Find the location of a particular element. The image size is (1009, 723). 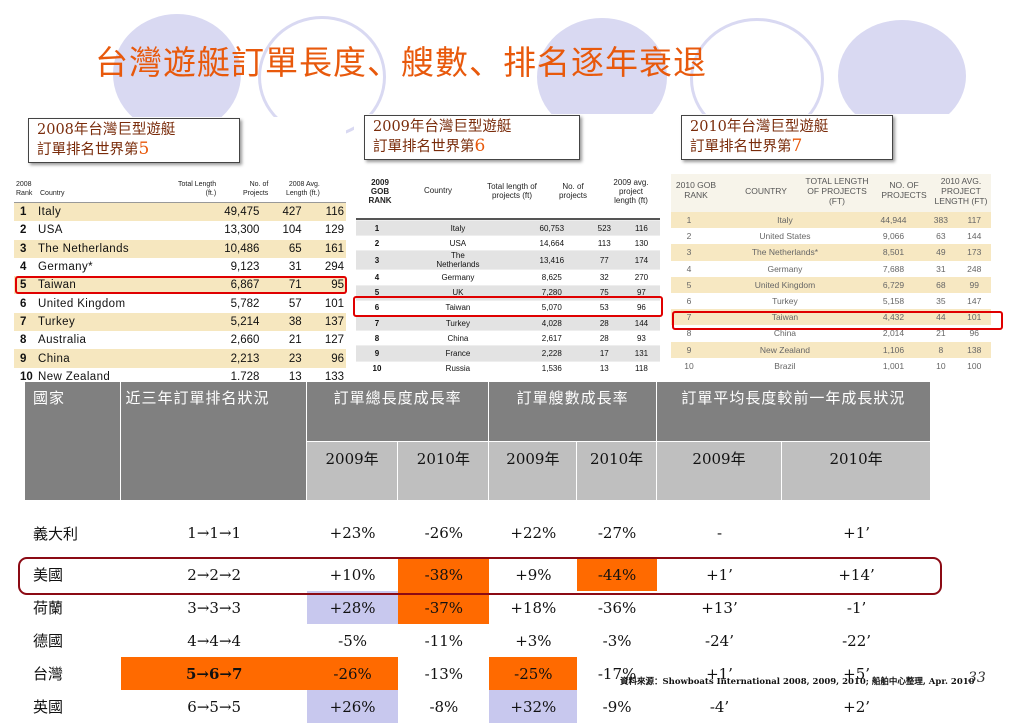

cell-avg: 147 is located at coordinates (974, 301).